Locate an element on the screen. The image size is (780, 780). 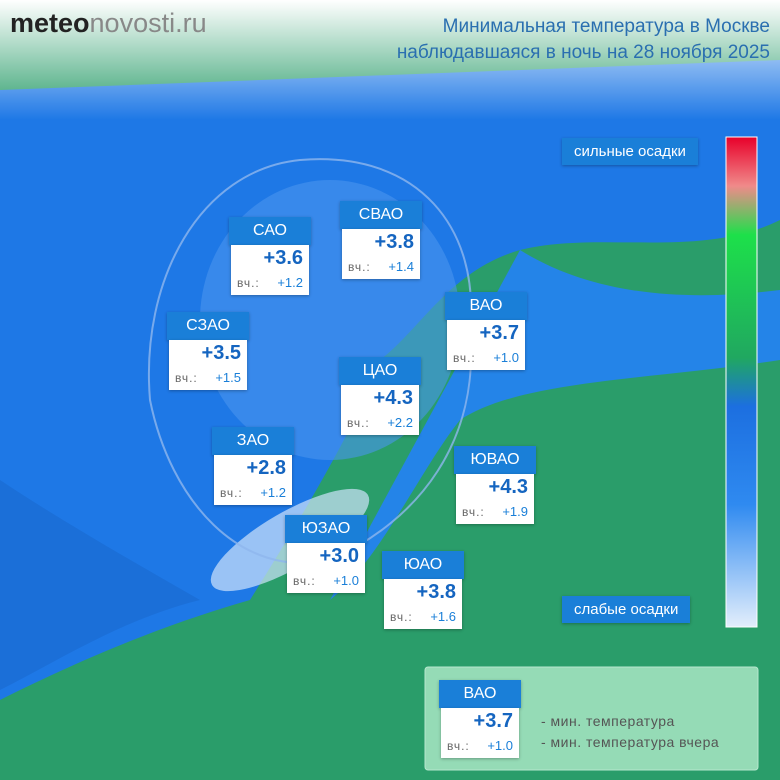
district-name: ЮАО is located at coordinates (423, 565).